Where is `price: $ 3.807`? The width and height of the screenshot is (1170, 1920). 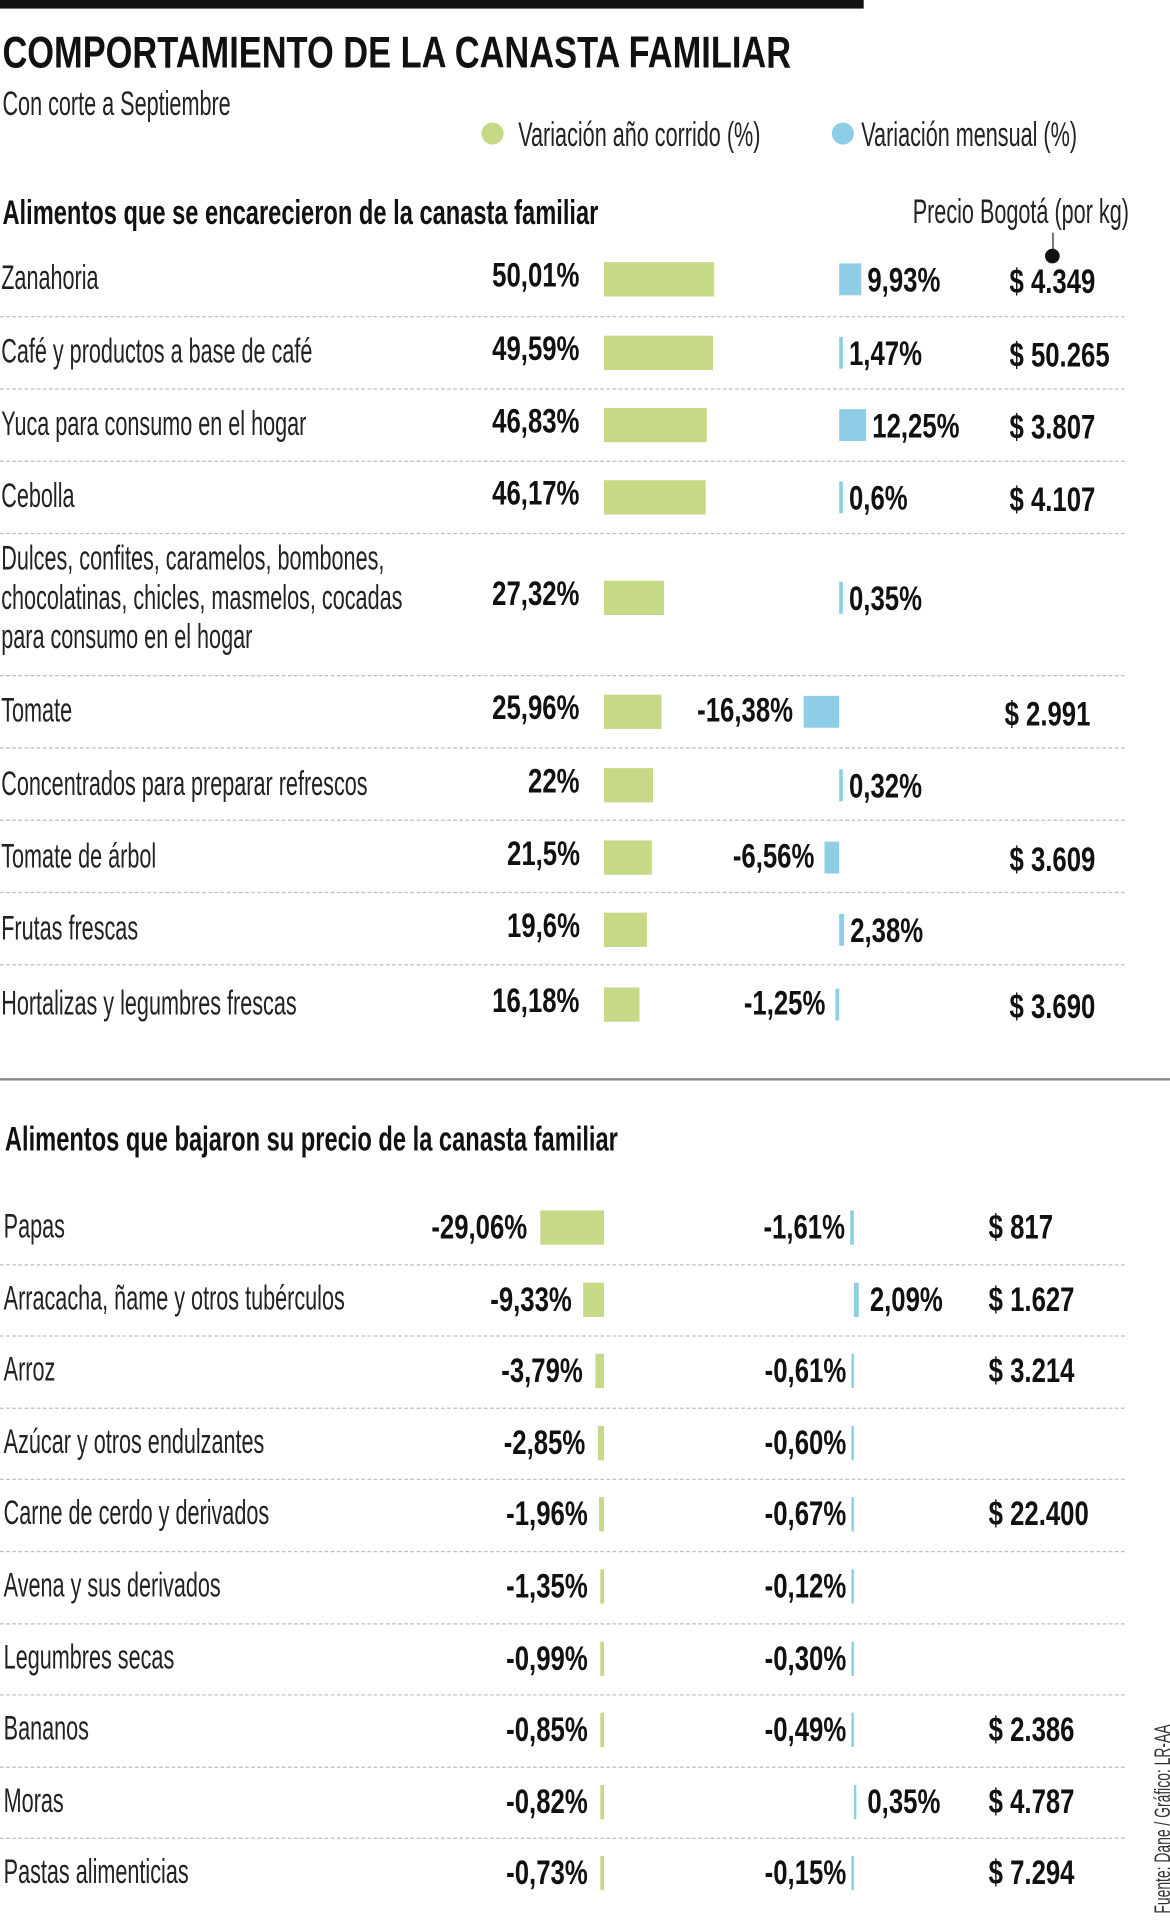 price: $ 3.807 is located at coordinates (1052, 426).